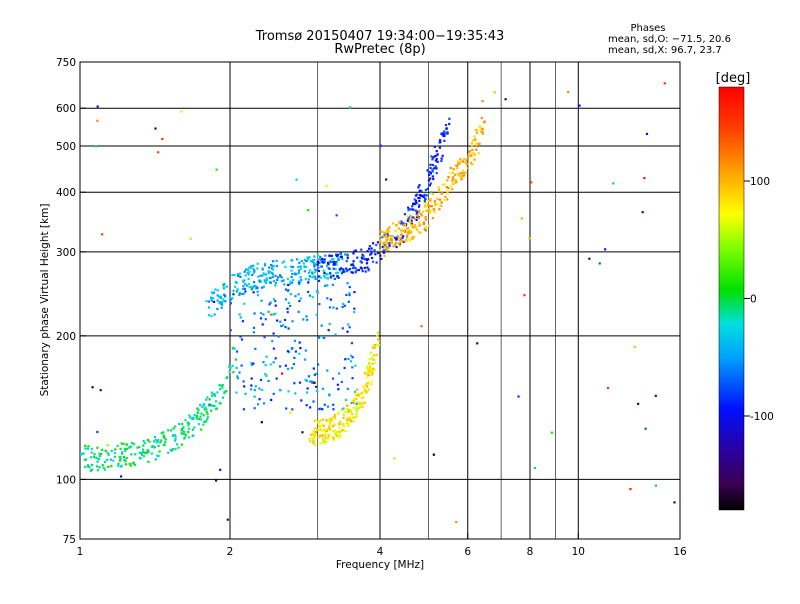  I want to click on colorbar-tick-label: 100, so click(760, 182).